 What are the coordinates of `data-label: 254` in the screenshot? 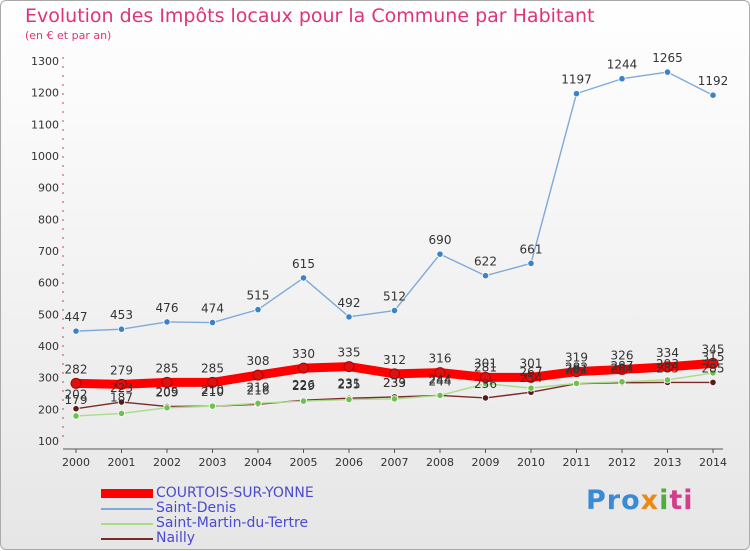 It's located at (531, 378).